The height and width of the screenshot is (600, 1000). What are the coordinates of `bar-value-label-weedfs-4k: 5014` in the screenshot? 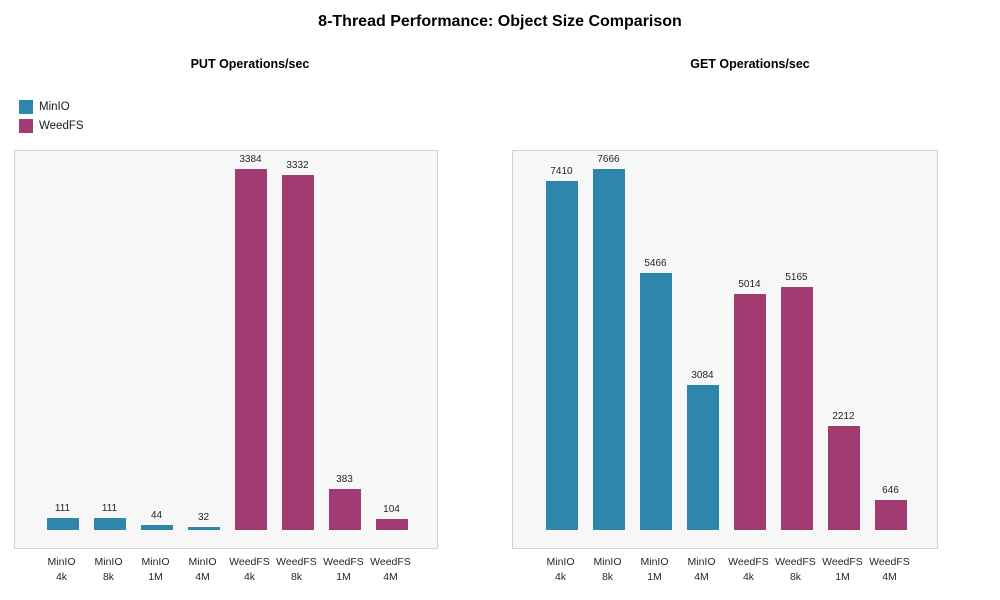 It's located at (749, 284).